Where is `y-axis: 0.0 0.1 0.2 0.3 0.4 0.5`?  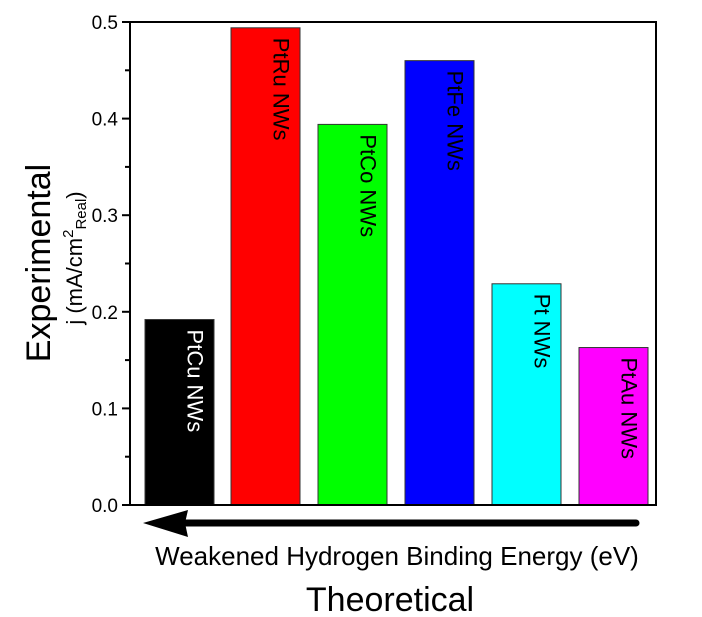 y-axis: 0.0 0.1 0.2 0.3 0.4 0.5 is located at coordinates (111, 265).